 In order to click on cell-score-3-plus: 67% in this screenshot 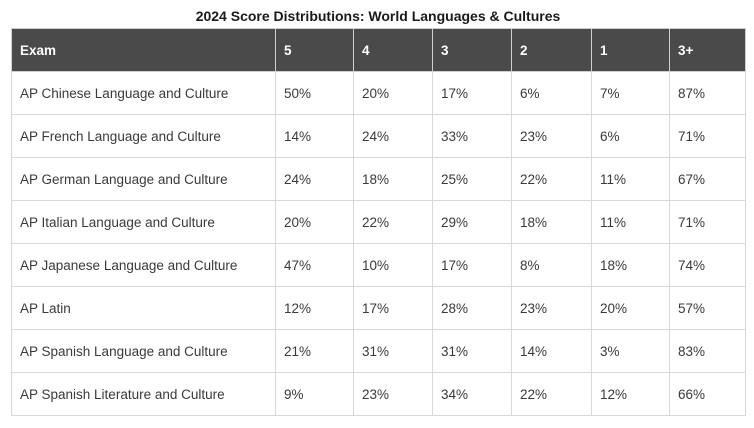, I will do `click(707, 179)`.